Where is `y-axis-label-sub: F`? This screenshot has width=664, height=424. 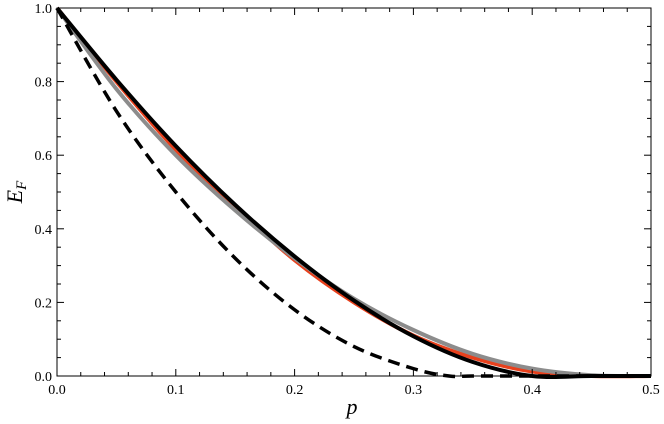
y-axis-label-sub: F is located at coordinates (22, 185).